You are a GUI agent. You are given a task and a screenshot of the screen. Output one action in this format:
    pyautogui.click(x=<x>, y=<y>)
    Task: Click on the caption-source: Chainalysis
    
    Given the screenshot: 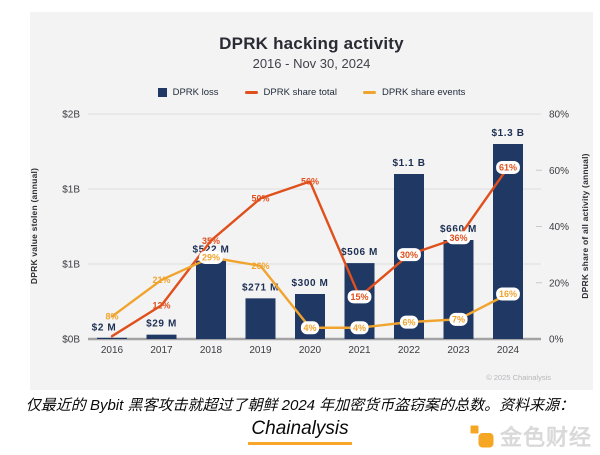 What is the action you would take?
    pyautogui.click(x=300, y=431)
    